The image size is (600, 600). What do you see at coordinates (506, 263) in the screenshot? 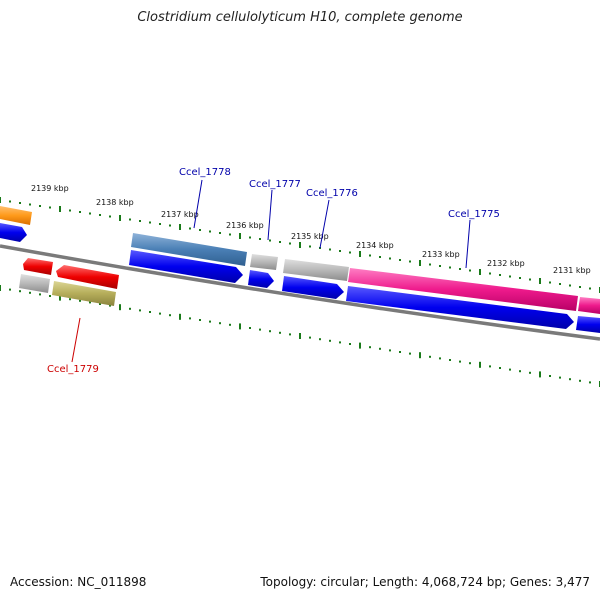
I see `scale-label: 2132 kbp` at bounding box center [506, 263].